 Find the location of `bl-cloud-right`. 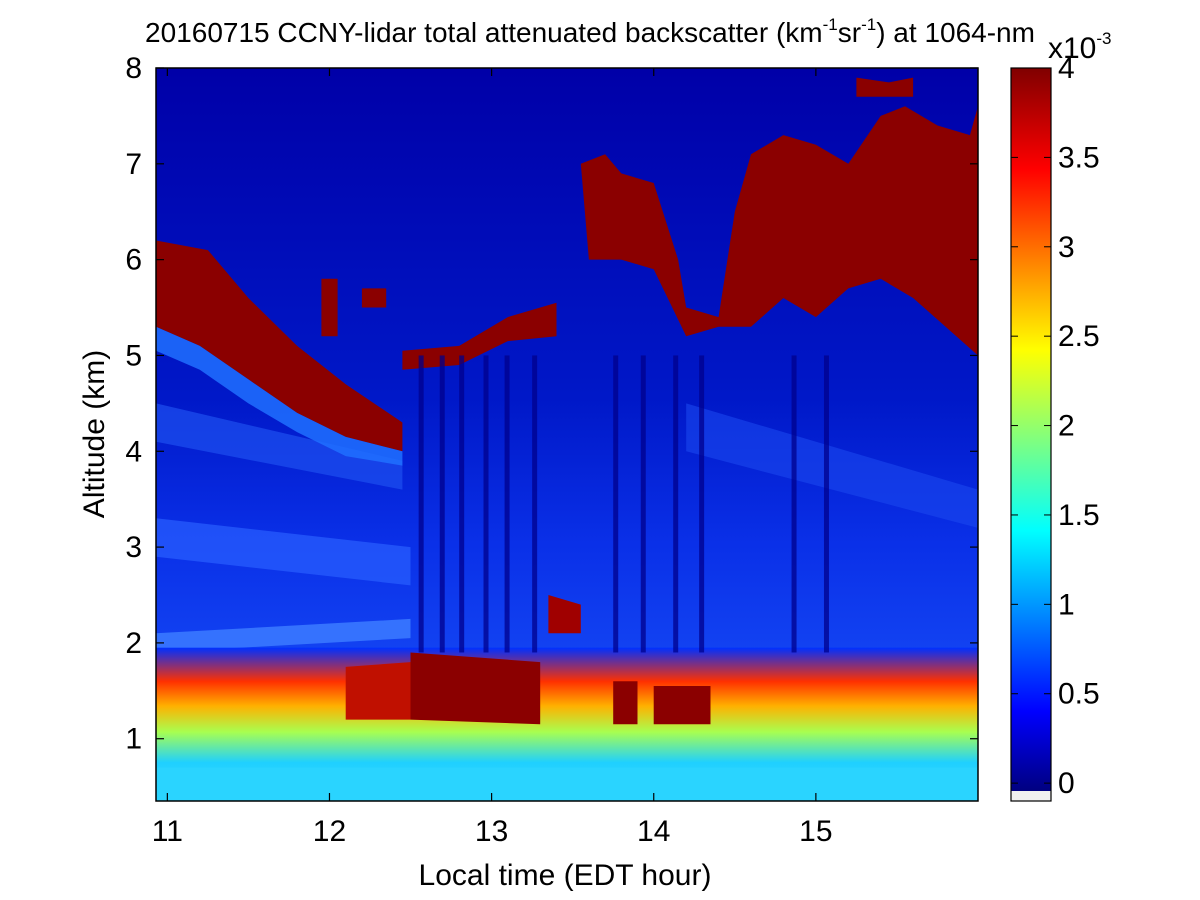

bl-cloud-right is located at coordinates (682, 705).